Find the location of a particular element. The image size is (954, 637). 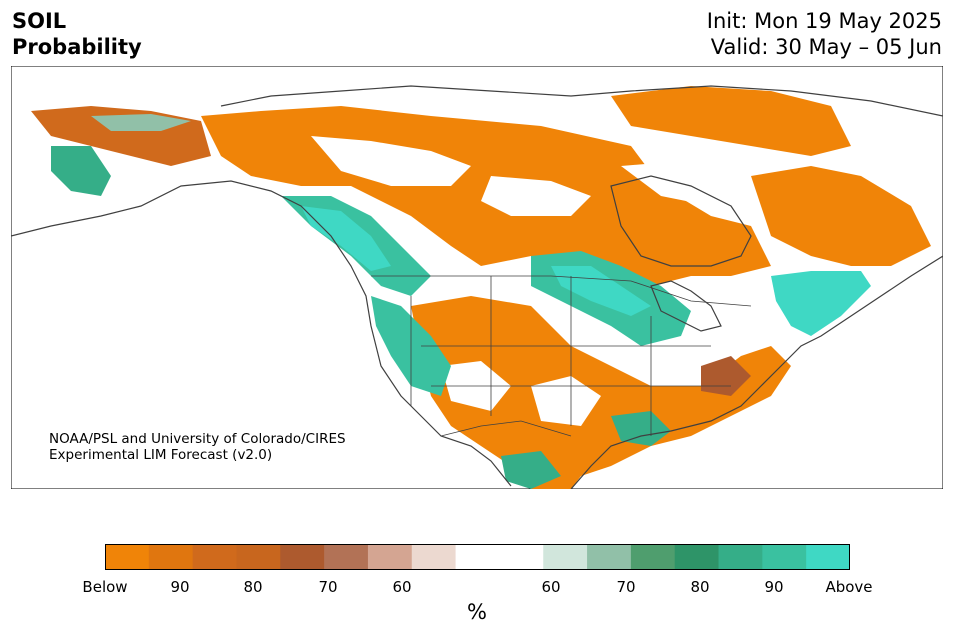

map-title: SOIL Probability is located at coordinates (77, 34).